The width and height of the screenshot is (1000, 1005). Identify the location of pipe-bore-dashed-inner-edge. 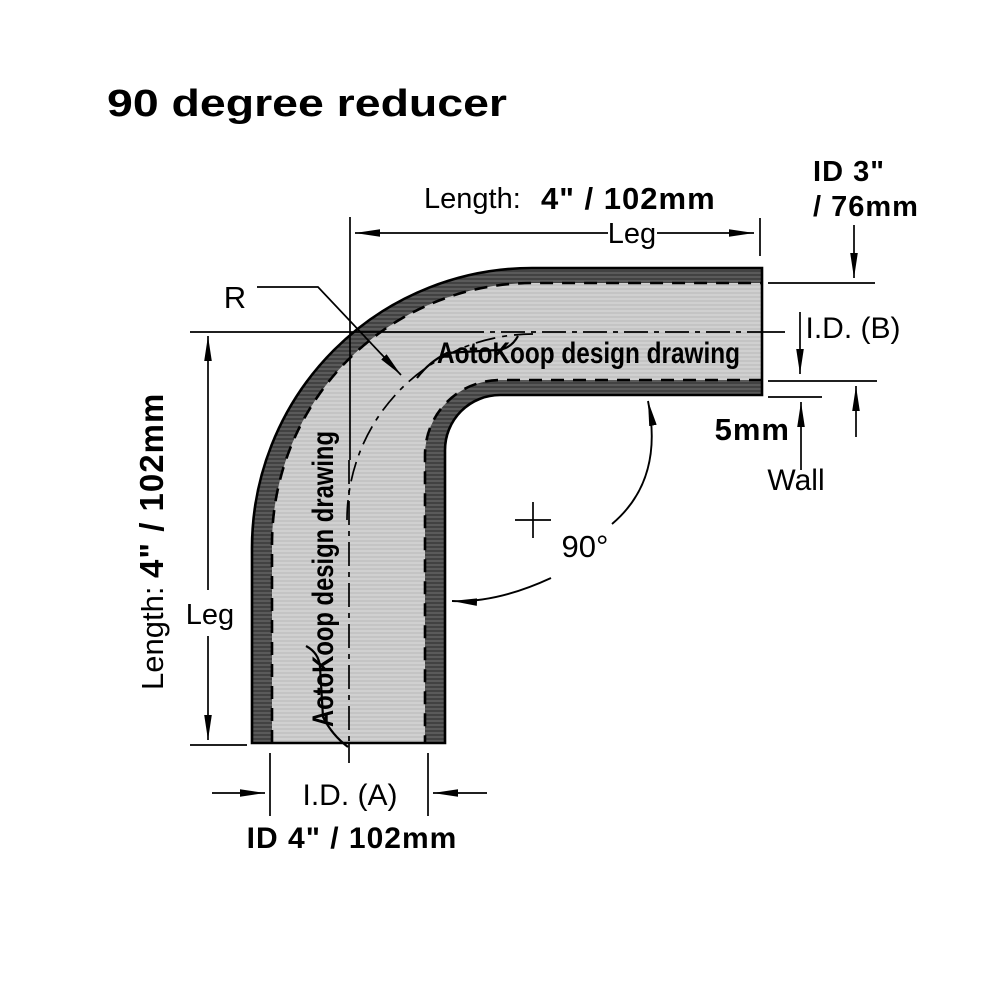
(592, 560).